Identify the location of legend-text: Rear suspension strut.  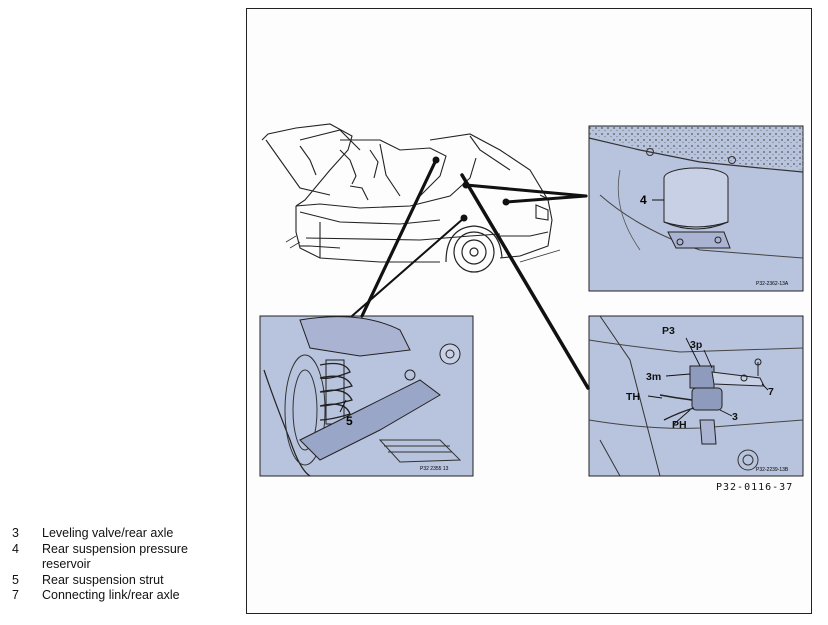
(103, 579).